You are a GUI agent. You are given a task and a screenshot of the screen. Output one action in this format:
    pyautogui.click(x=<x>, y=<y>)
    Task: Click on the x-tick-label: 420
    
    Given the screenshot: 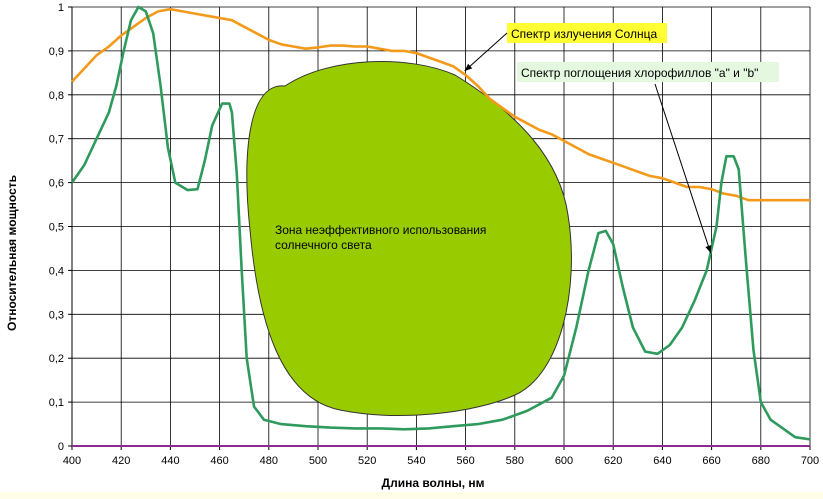 What is the action you would take?
    pyautogui.click(x=121, y=461)
    